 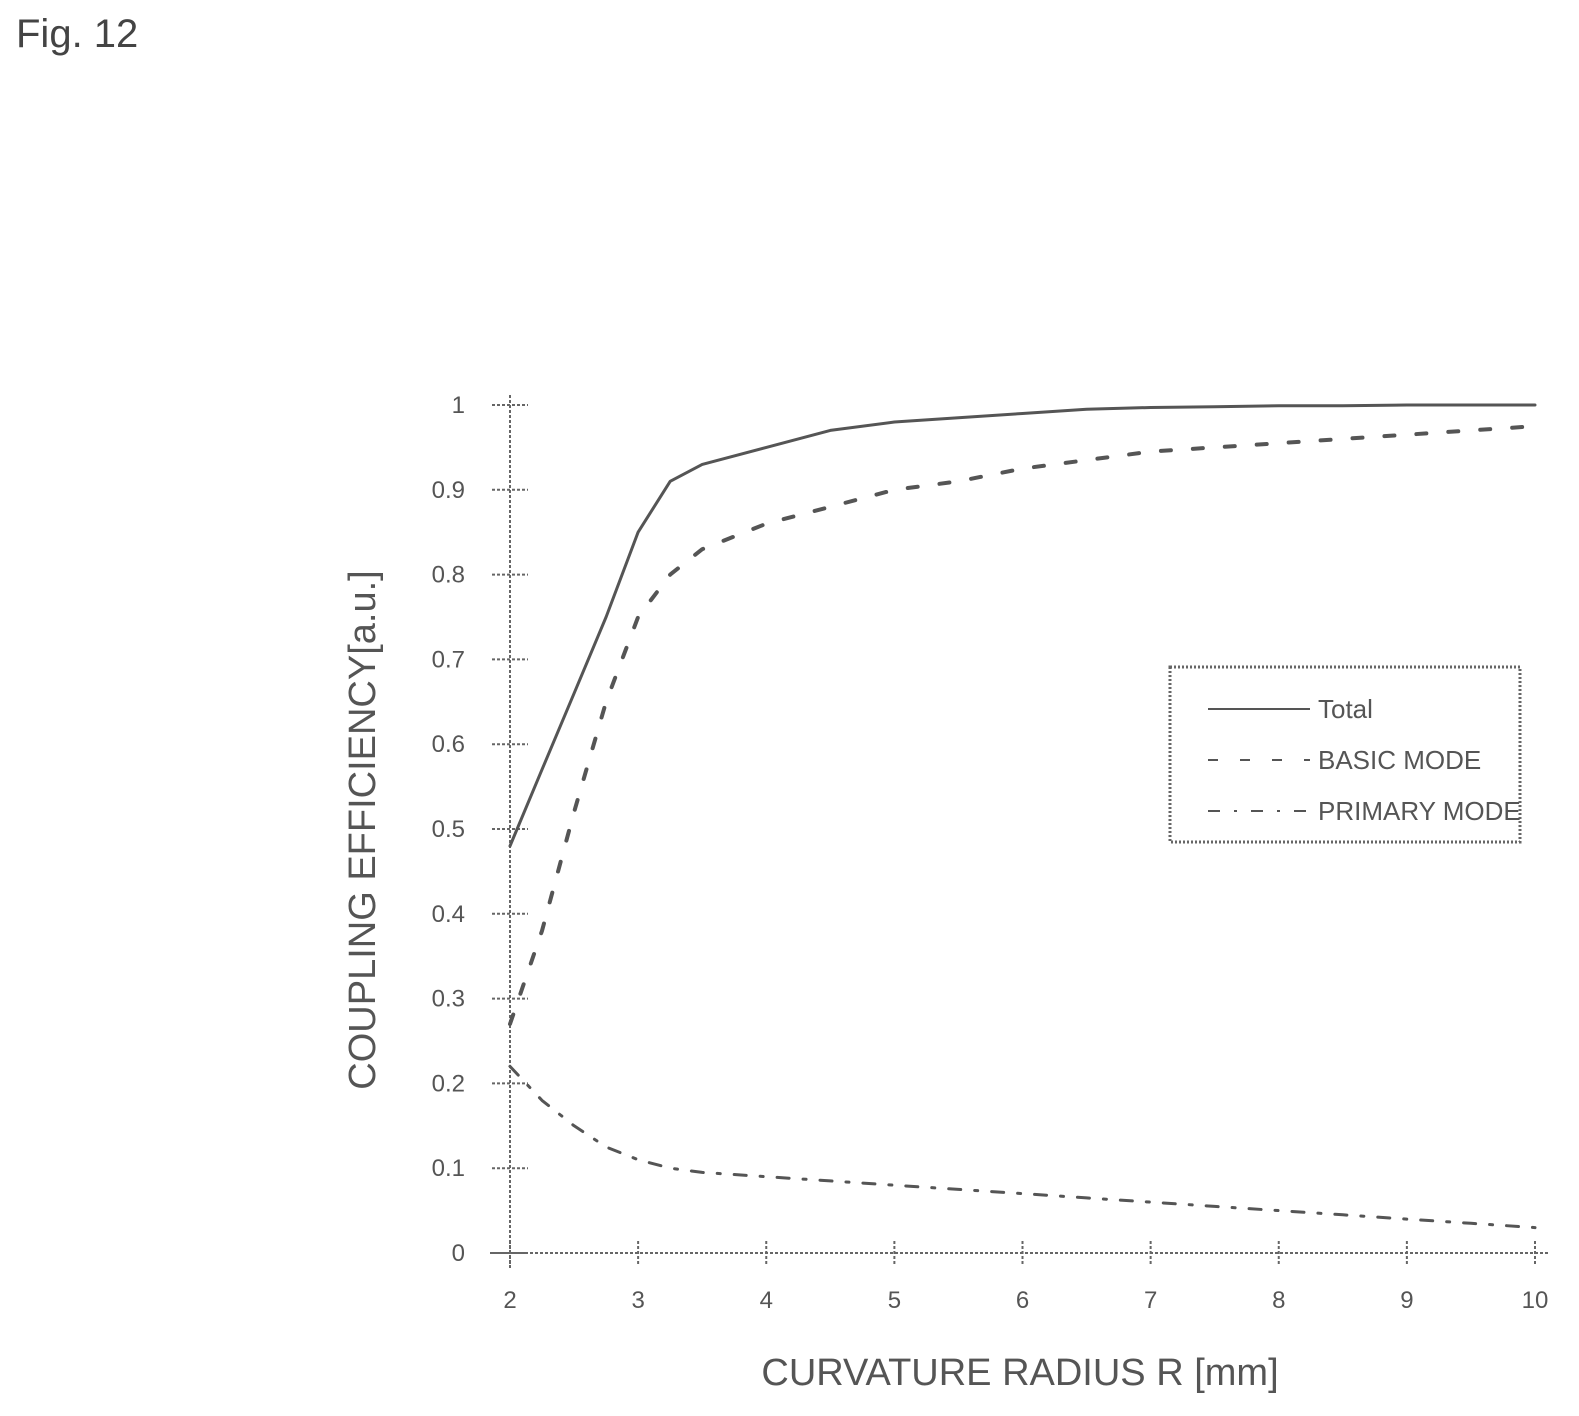 What do you see at coordinates (1022, 1147) in the screenshot?
I see `series-line-primary-mode` at bounding box center [1022, 1147].